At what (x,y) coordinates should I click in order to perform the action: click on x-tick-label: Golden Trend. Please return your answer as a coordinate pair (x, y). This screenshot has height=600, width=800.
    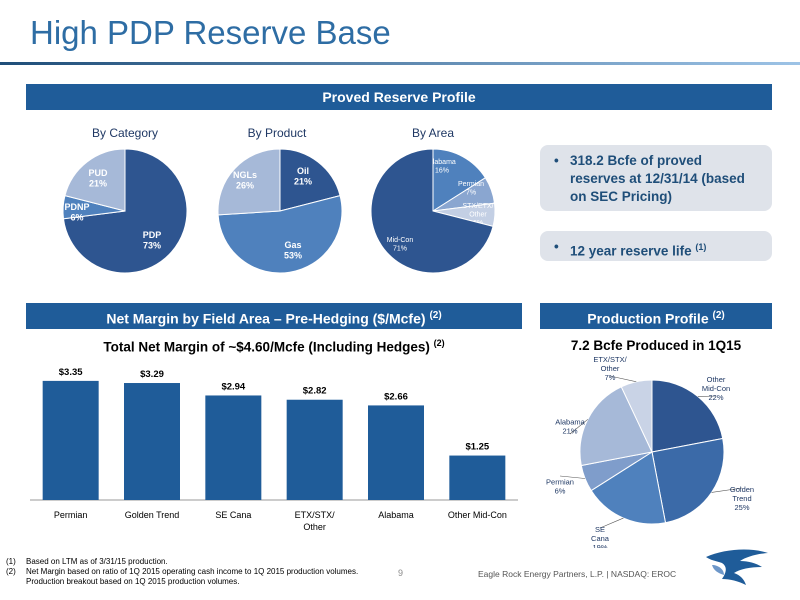
    Looking at the image, I should click on (152, 515).